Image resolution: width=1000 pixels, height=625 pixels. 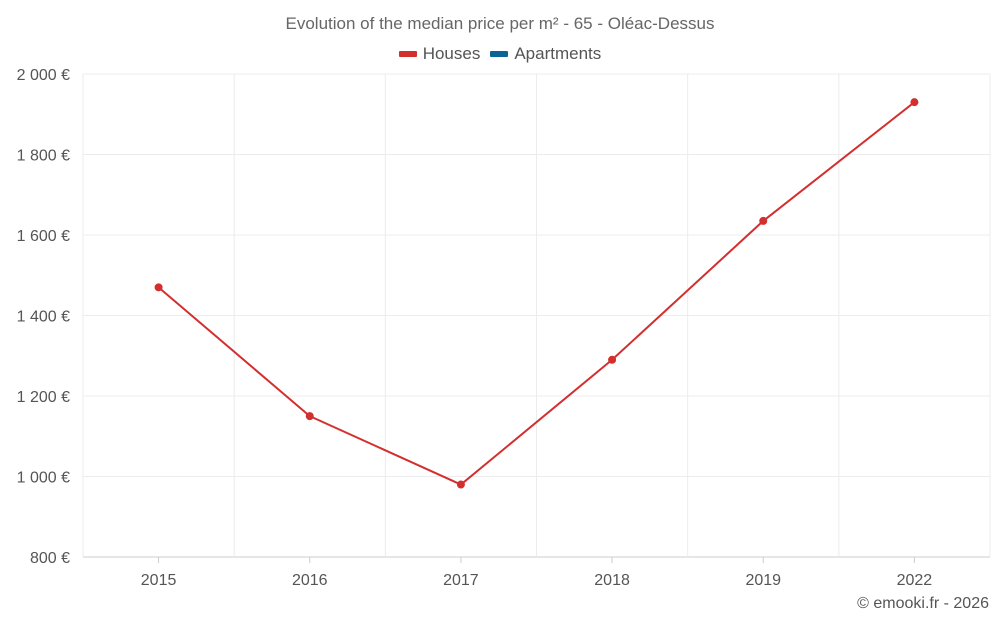 I want to click on y-tick-label: 1 000 €, so click(x=43, y=478).